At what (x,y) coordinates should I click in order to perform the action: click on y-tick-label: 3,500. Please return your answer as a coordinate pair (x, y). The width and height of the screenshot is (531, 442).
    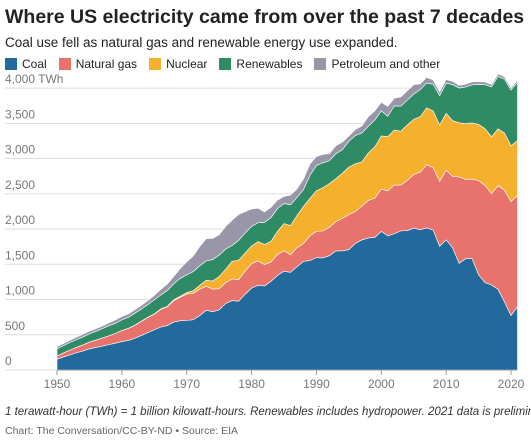
    Looking at the image, I should click on (20, 114).